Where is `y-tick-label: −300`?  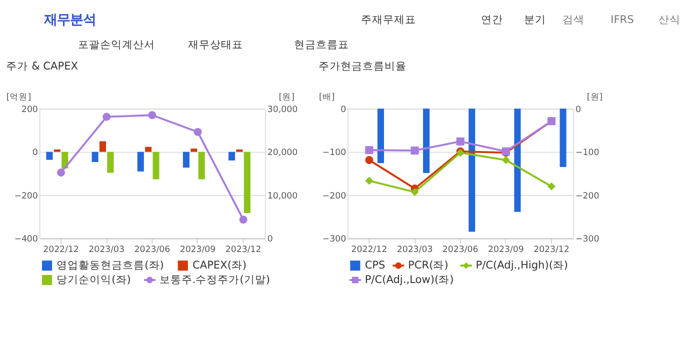 y-tick-label: −300 is located at coordinates (334, 239).